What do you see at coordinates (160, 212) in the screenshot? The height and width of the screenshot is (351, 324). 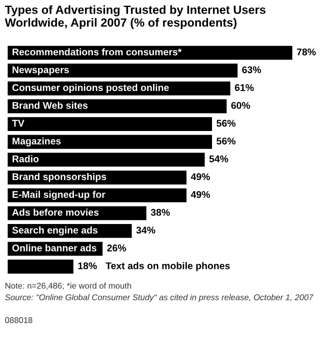 I see `data-label: 38%` at bounding box center [160, 212].